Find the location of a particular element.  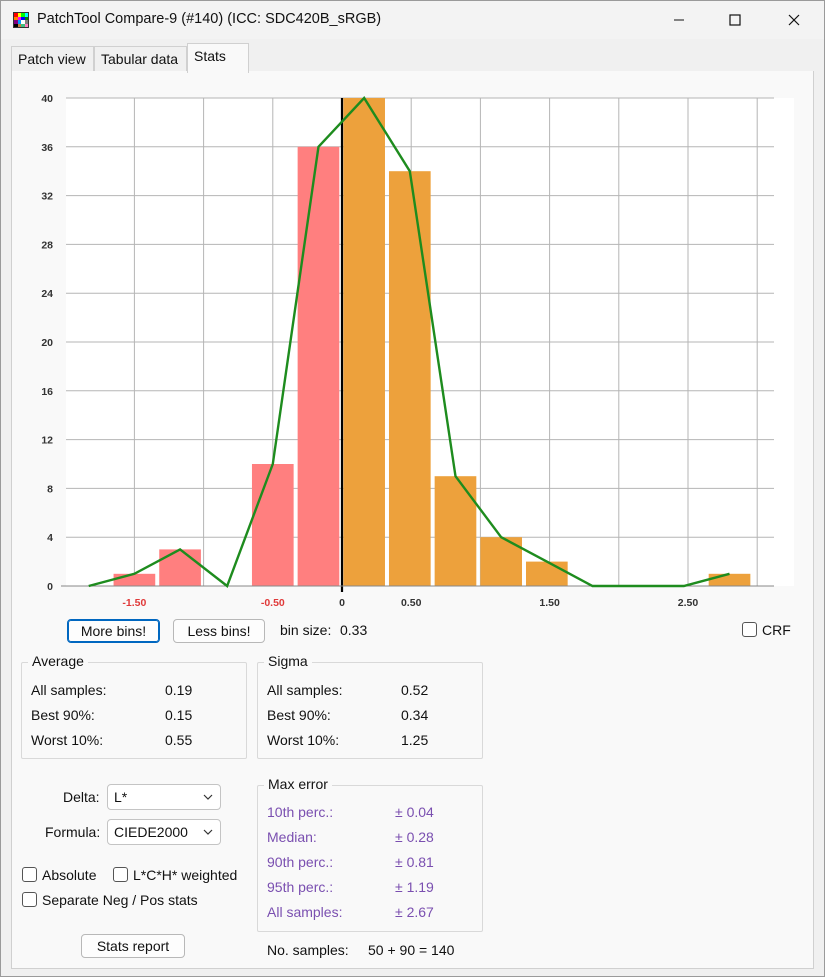

delta-label: Delta: is located at coordinates (81, 797).